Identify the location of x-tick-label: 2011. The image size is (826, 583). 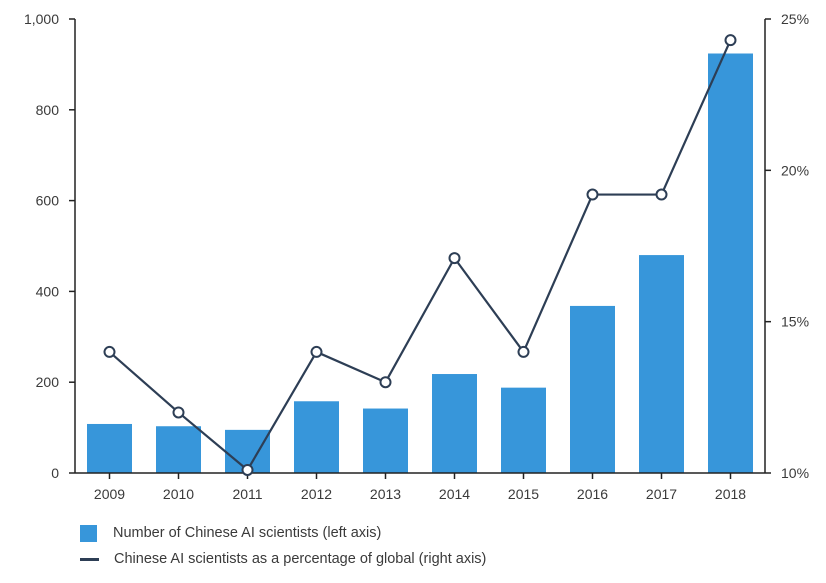
(247, 494).